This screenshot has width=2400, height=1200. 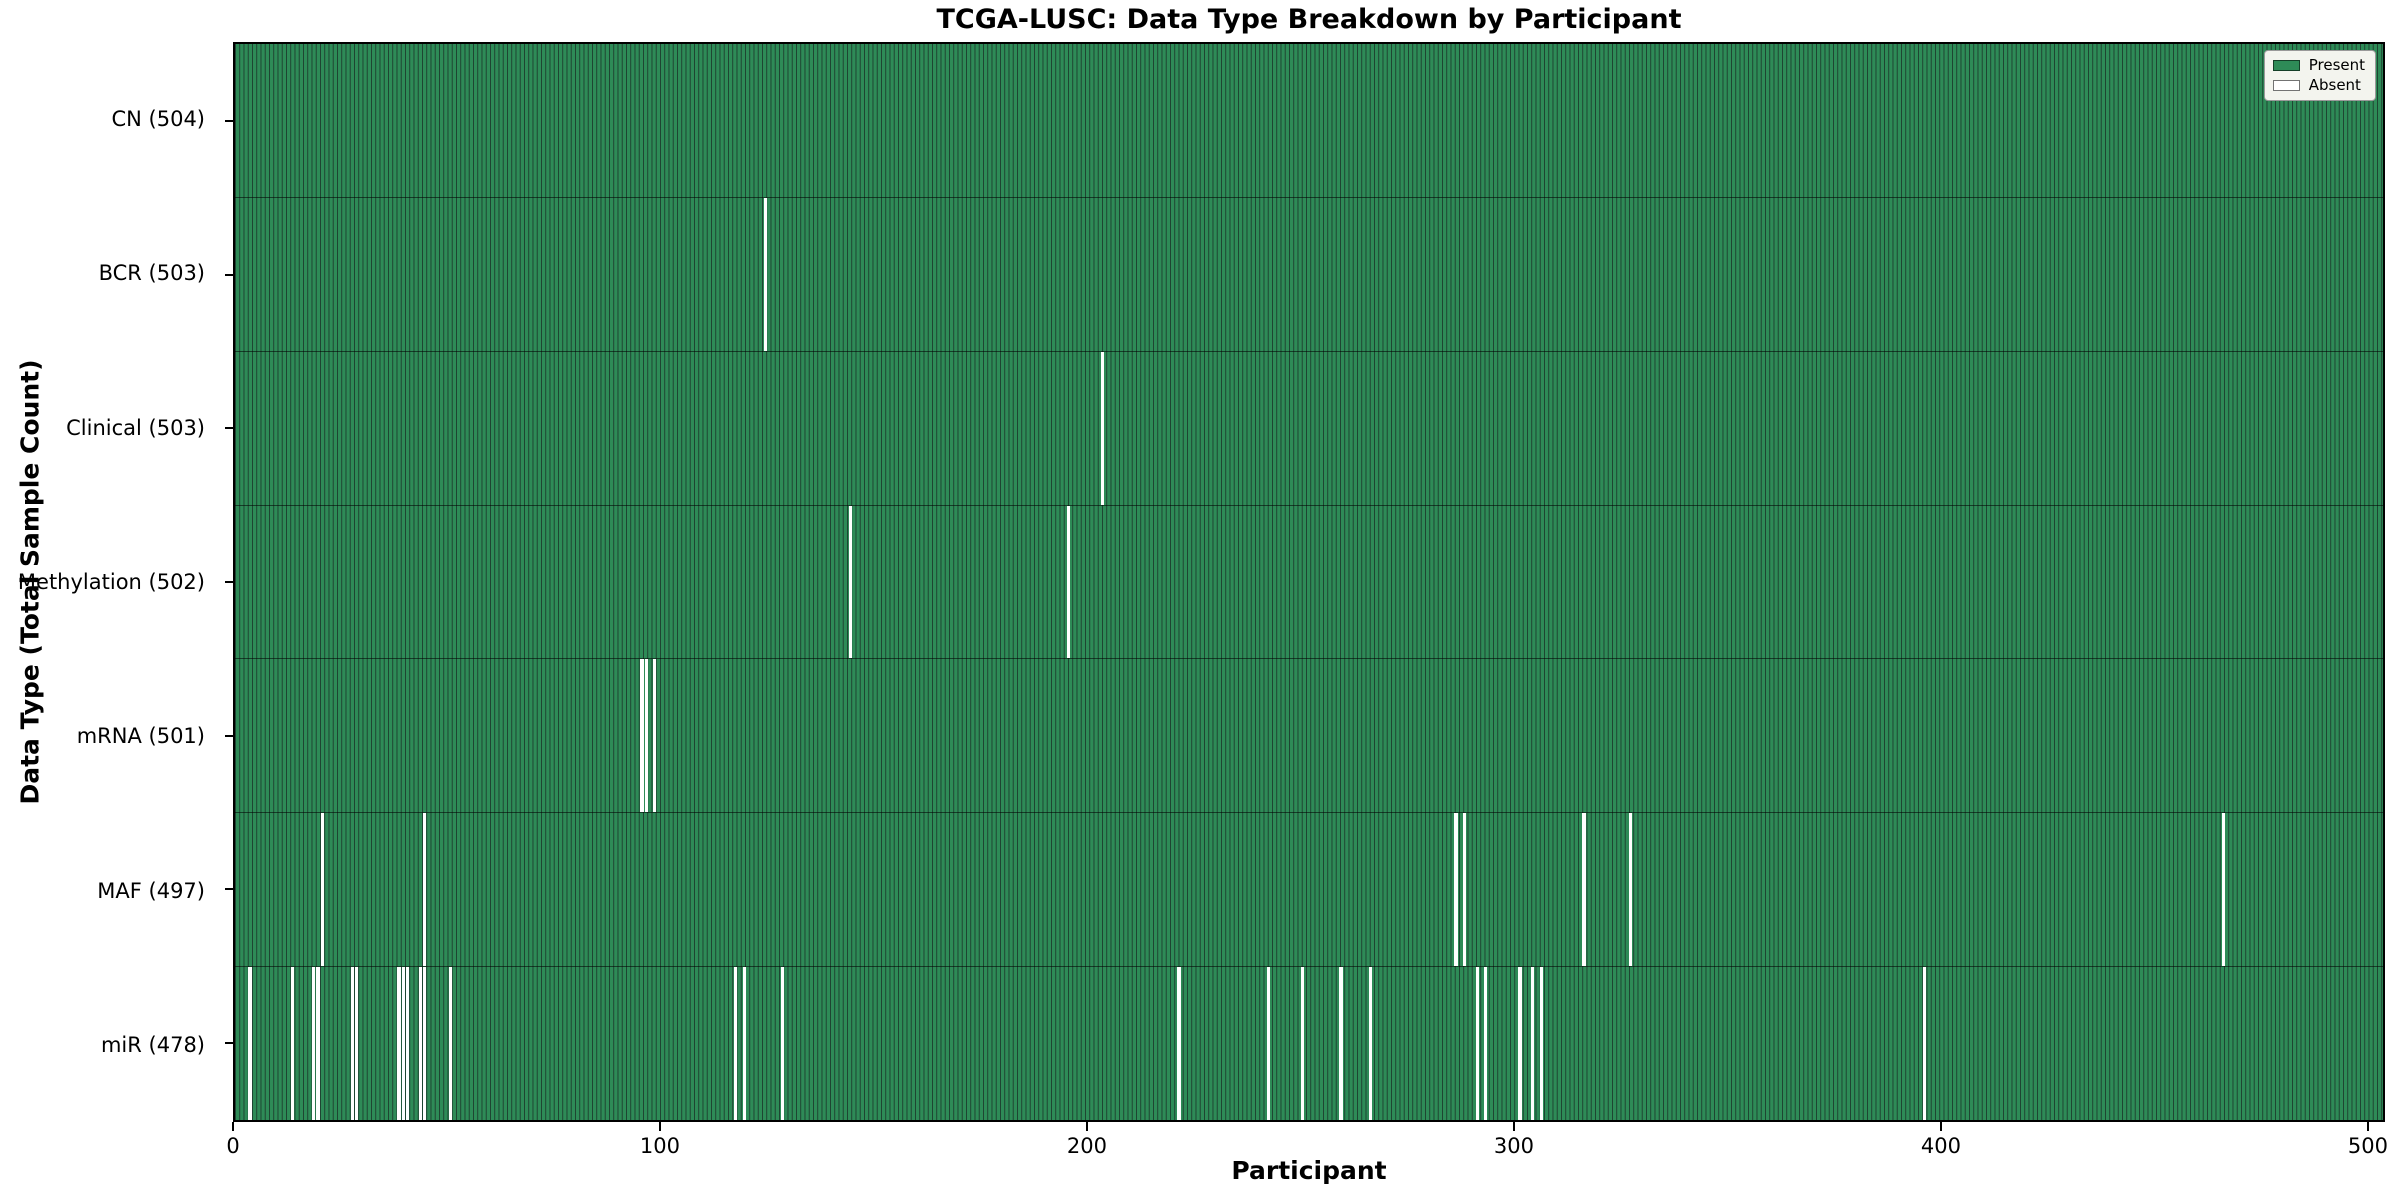 What do you see at coordinates (1309, 427) in the screenshot?
I see `heatmap-row-Clinical` at bounding box center [1309, 427].